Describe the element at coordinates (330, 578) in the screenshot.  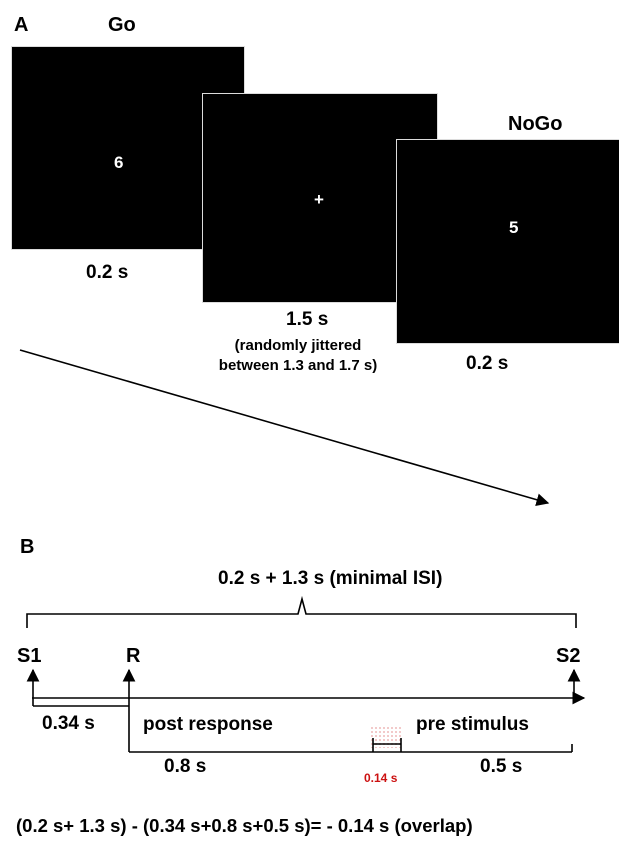
I see `brace-label: 0.2 s + 1.3 s (minimal ISI)` at that location.